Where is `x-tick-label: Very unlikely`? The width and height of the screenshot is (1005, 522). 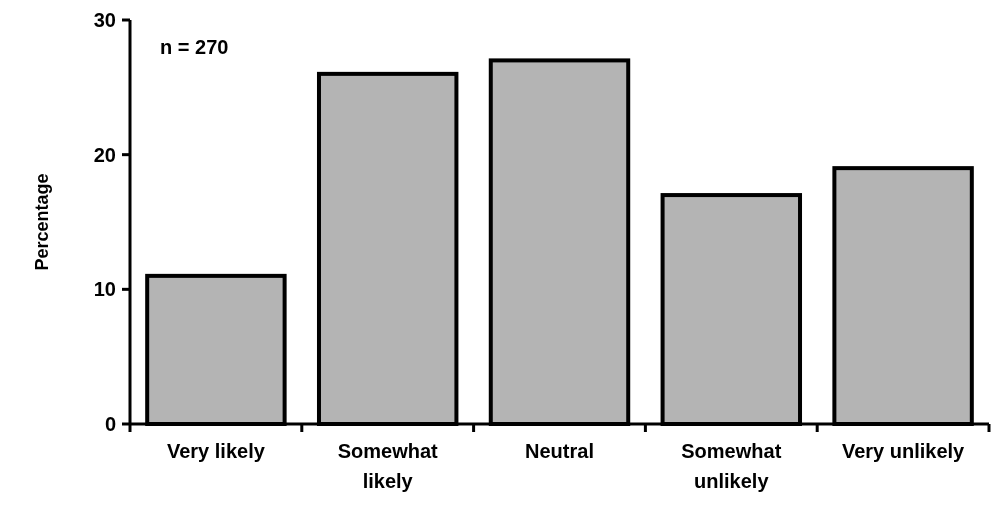
x-tick-label: Very unlikely is located at coordinates (903, 451).